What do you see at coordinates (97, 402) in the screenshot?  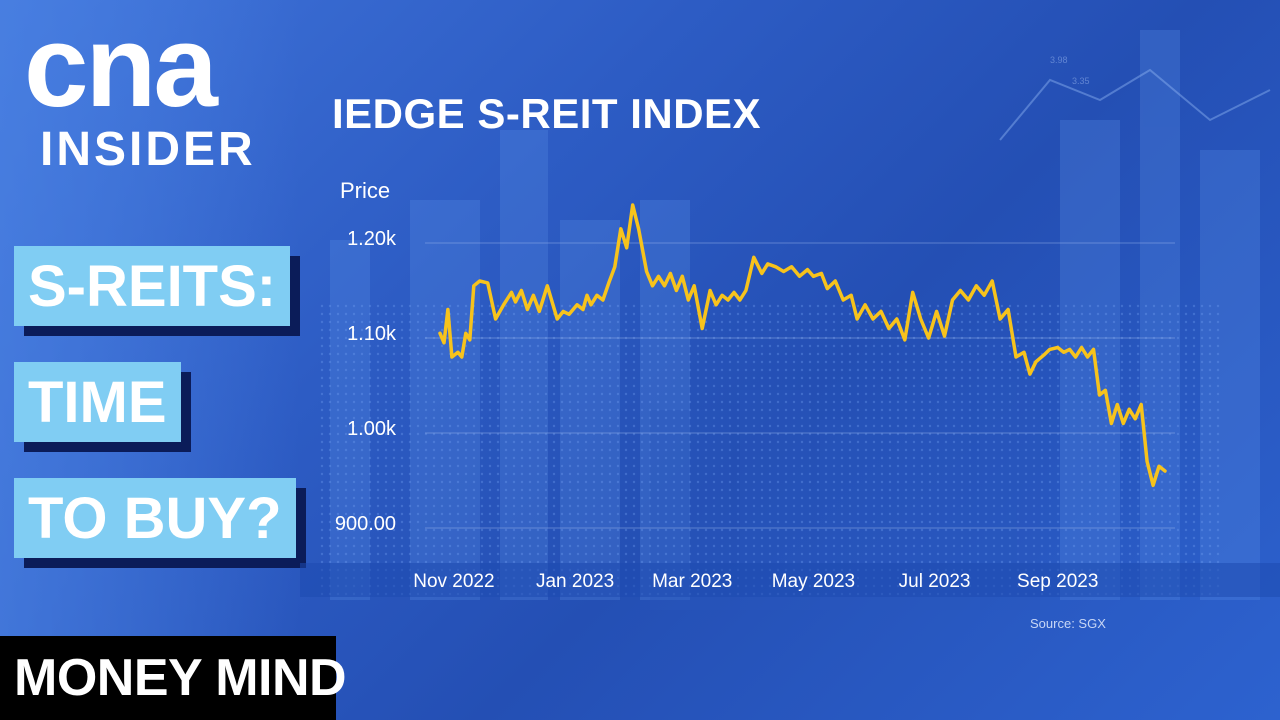 I see `headline-line-2: TIME` at bounding box center [97, 402].